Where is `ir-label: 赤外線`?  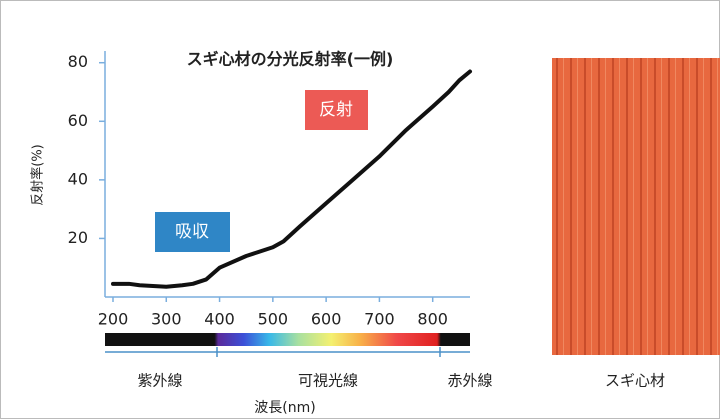
ir-label: 赤外線 is located at coordinates (469, 381).